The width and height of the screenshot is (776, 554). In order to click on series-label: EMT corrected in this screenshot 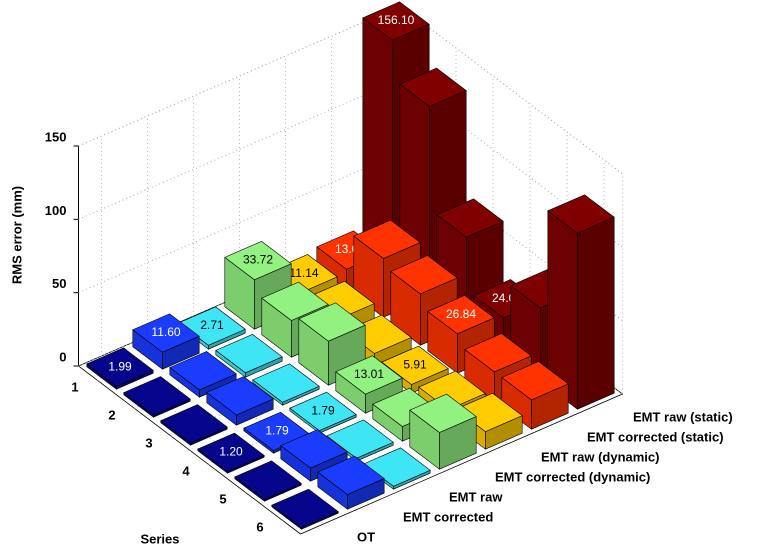, I will do `click(448, 516)`.